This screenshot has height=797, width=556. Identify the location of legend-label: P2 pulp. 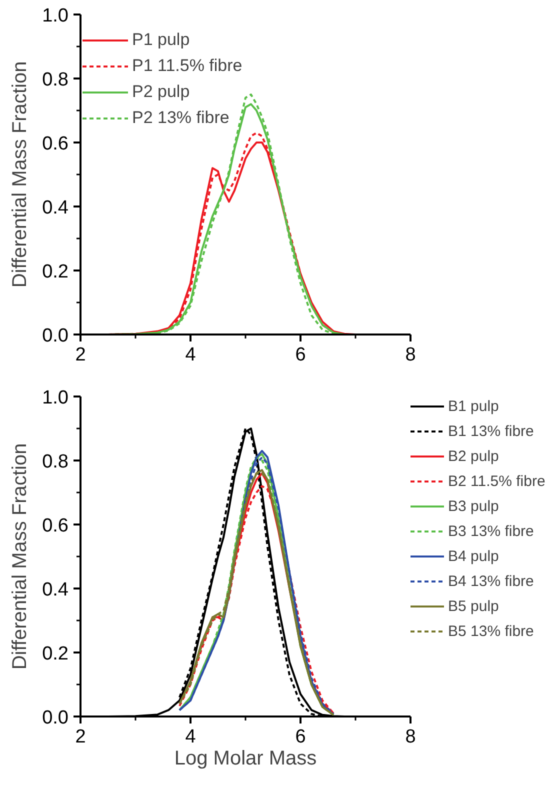
(161, 92).